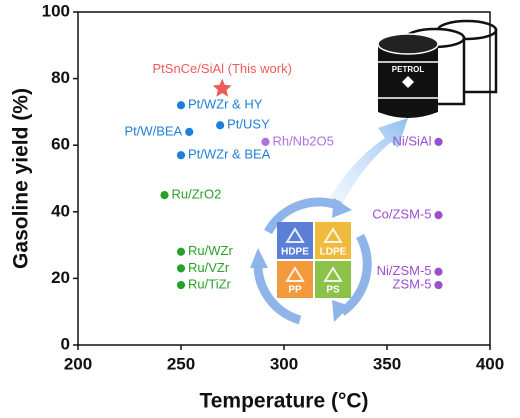 Image resolution: width=520 pixels, height=418 pixels. I want to click on point-label: Ru/TiZr, so click(210, 283).